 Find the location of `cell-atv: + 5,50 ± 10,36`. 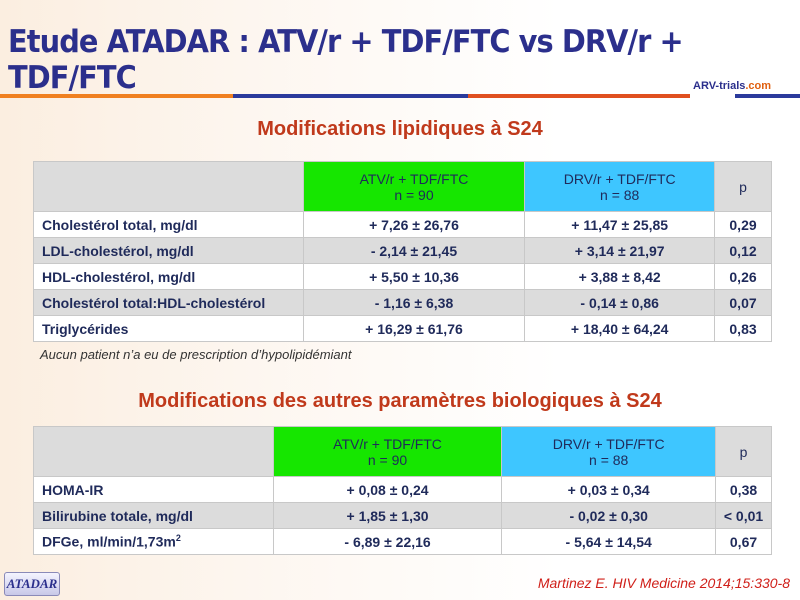

cell-atv: + 5,50 ± 10,36 is located at coordinates (414, 276).